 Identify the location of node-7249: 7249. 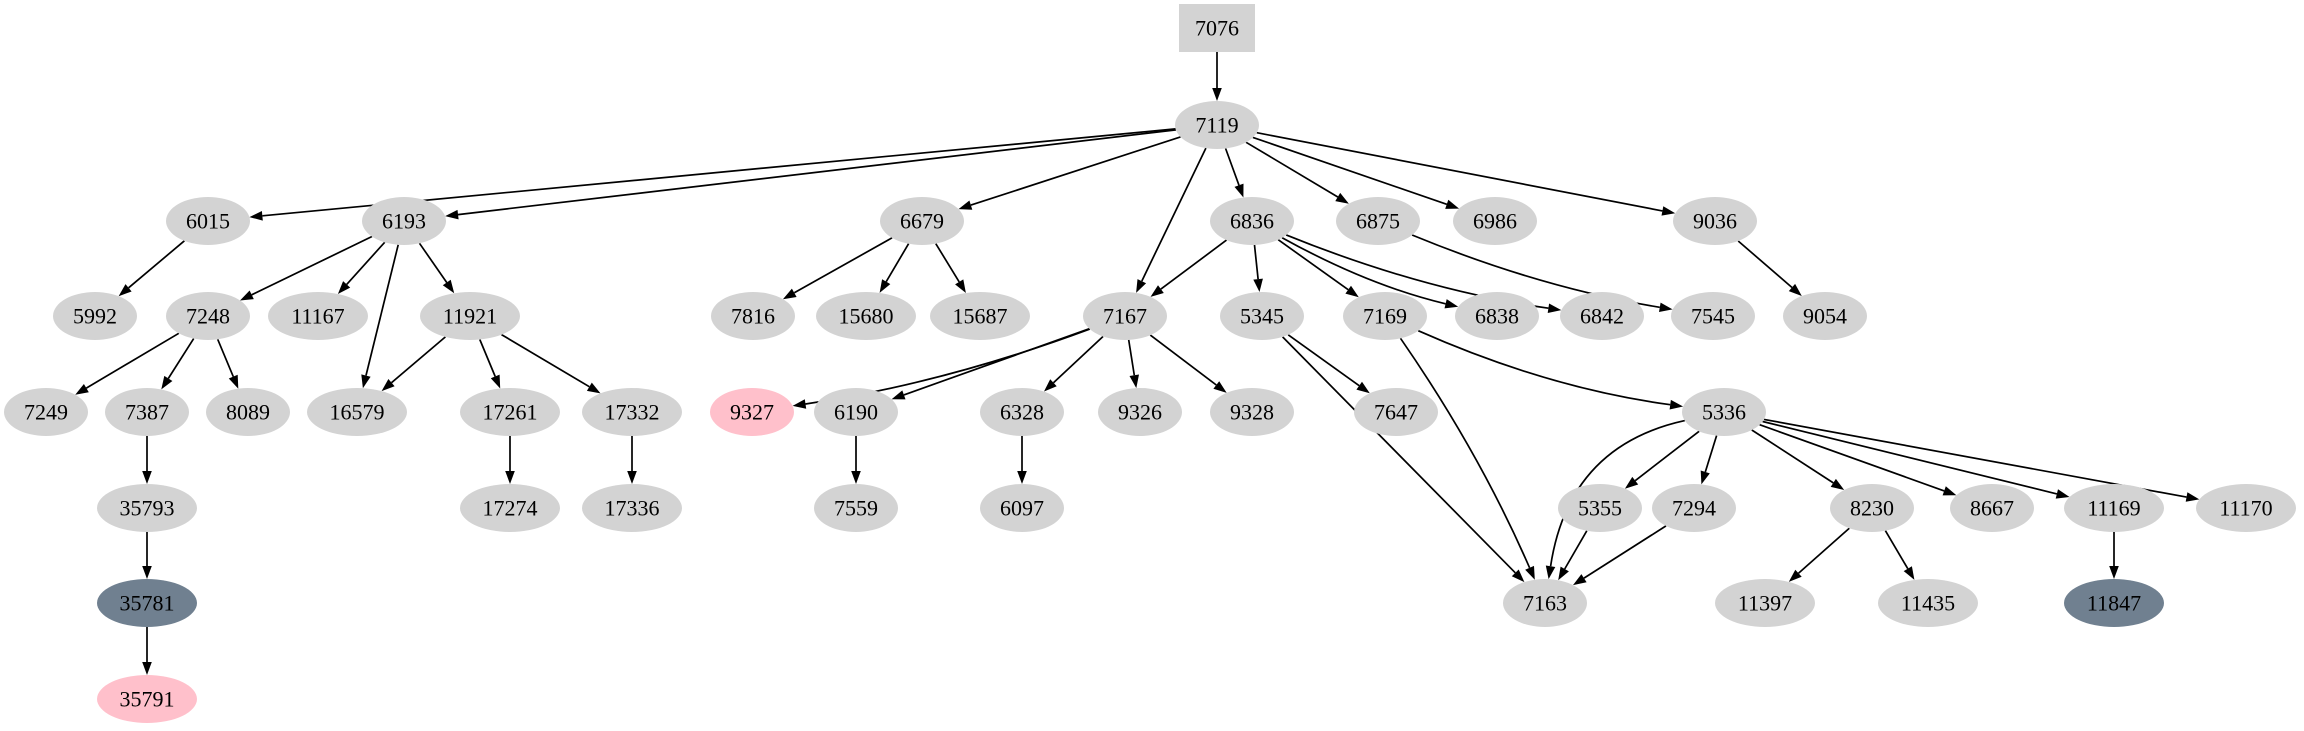
(46, 412).